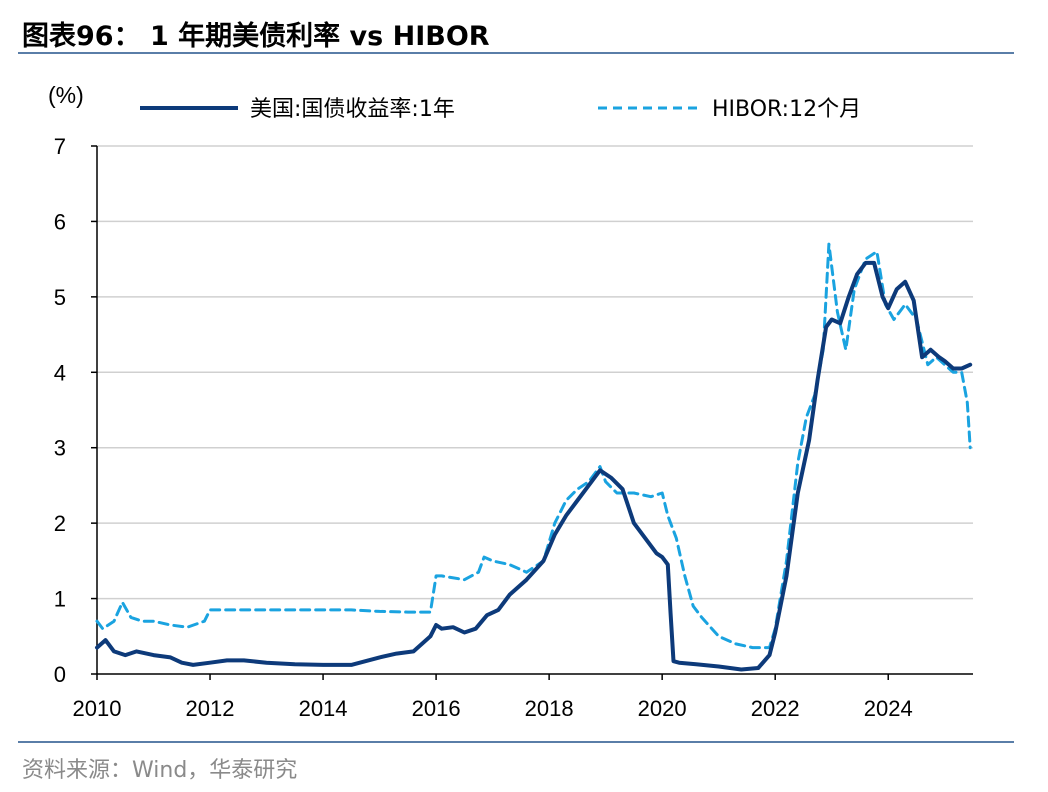  I want to click on y-tick-label: 2, so click(60, 523).